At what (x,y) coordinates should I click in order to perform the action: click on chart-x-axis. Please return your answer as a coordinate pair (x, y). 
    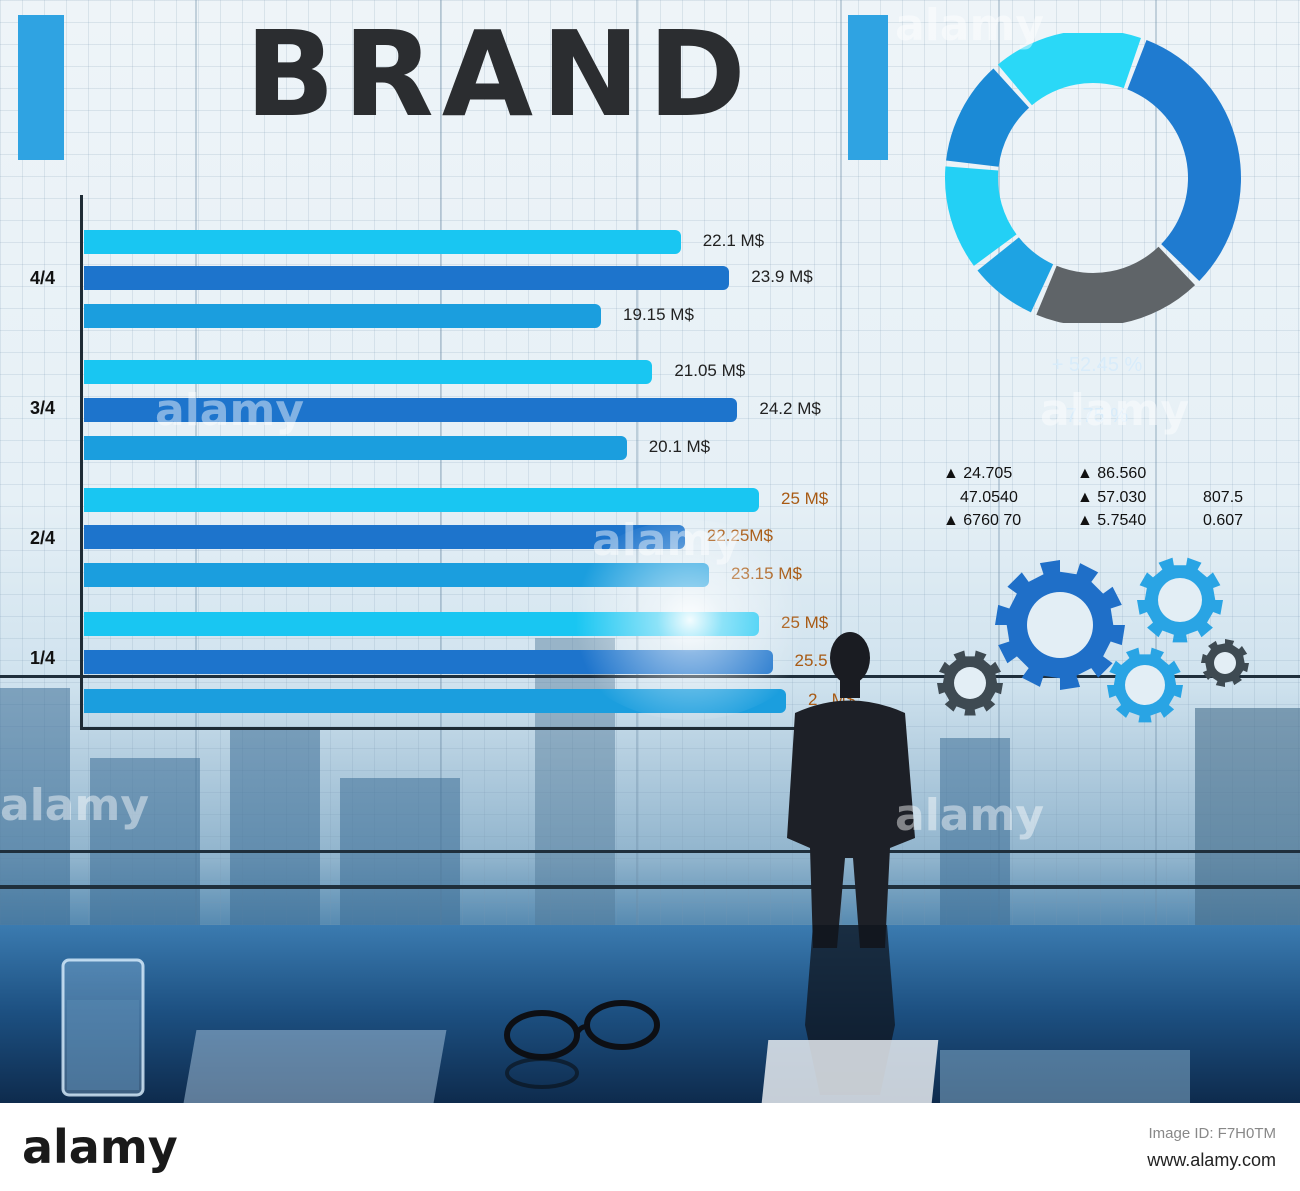
    Looking at the image, I should click on (440, 728).